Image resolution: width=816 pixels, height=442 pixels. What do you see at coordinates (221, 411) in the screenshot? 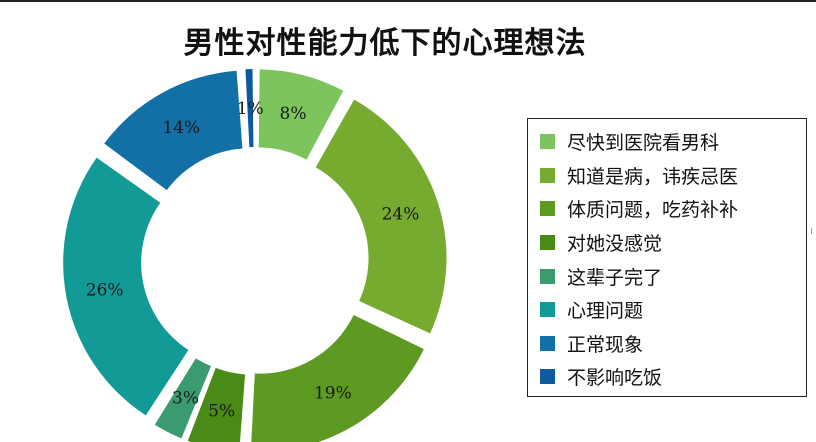
I see `slice-data-label: 5%` at bounding box center [221, 411].